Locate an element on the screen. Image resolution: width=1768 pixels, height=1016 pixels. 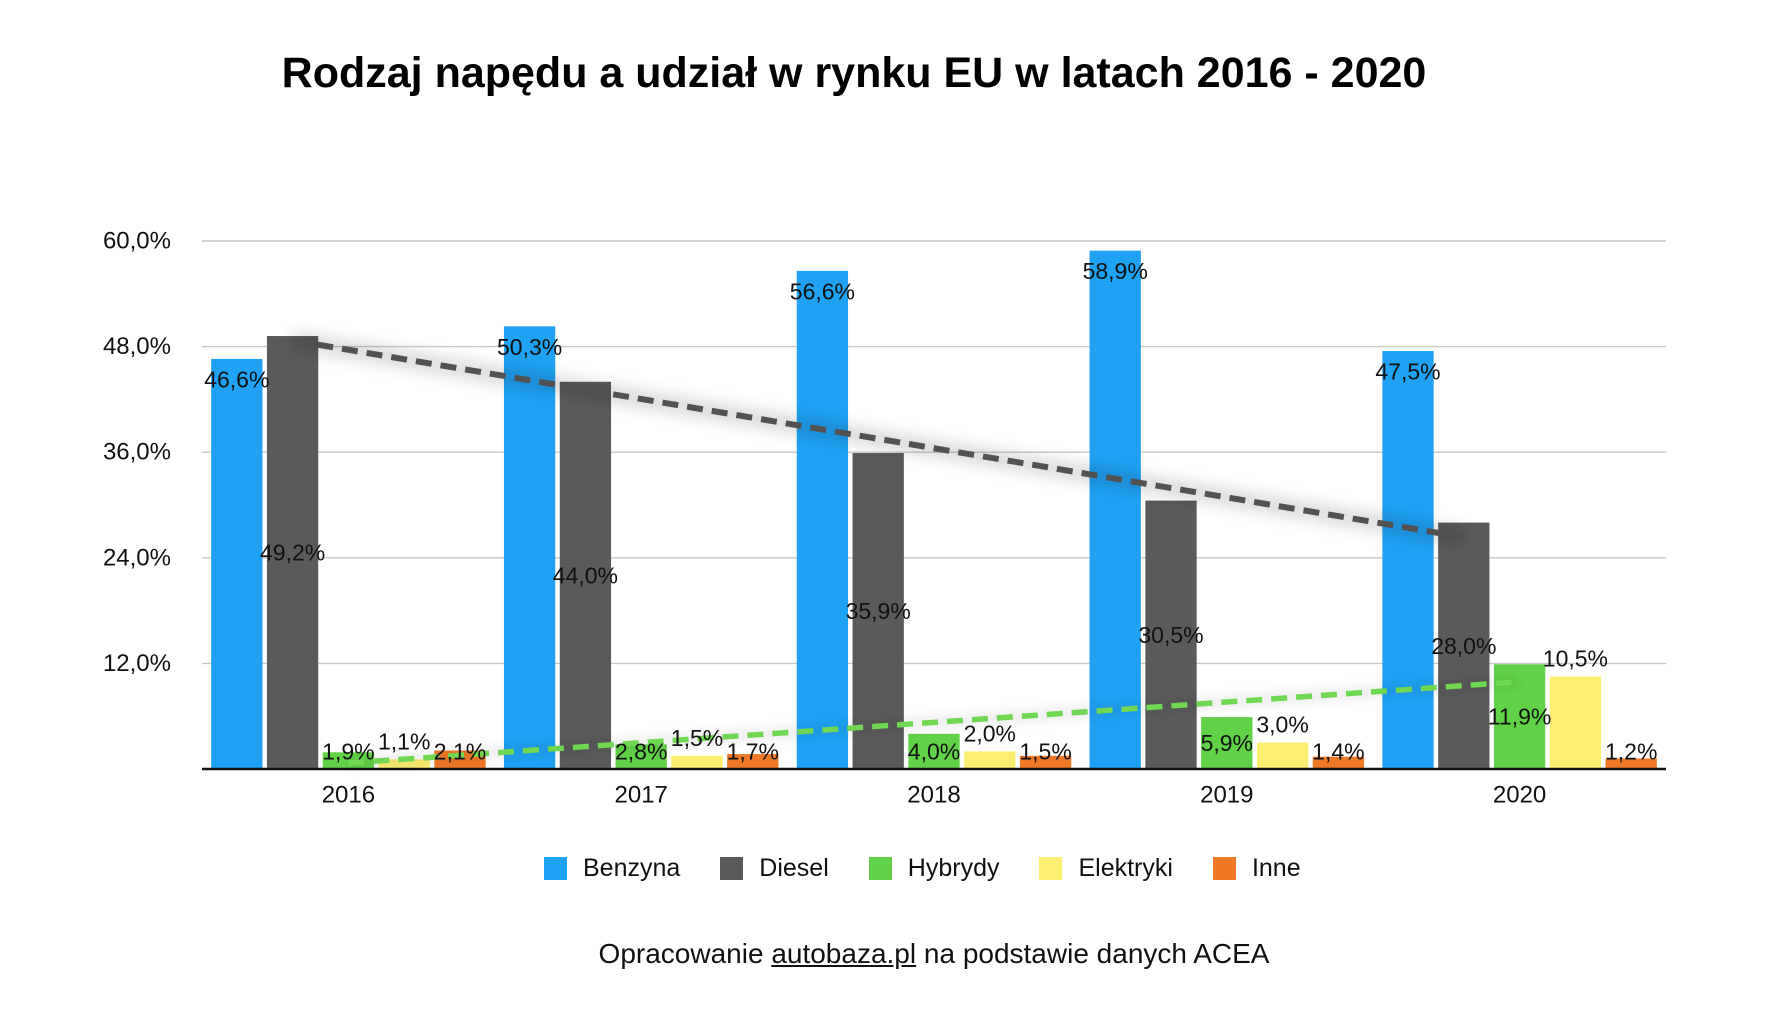
y-tick-label: 36,0% is located at coordinates (137, 452).